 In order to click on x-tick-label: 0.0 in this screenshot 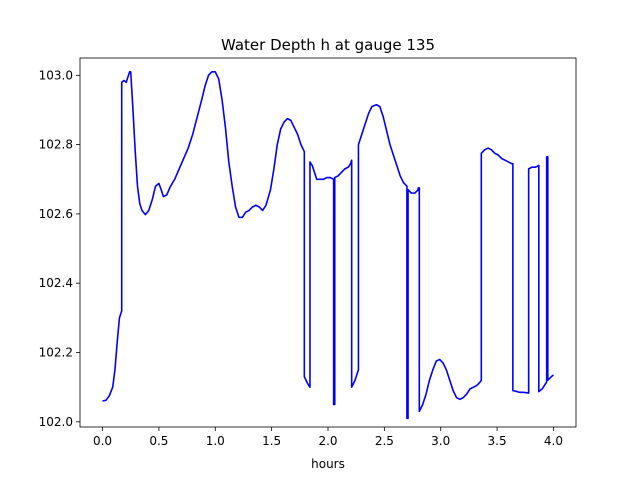, I will do `click(102, 441)`.